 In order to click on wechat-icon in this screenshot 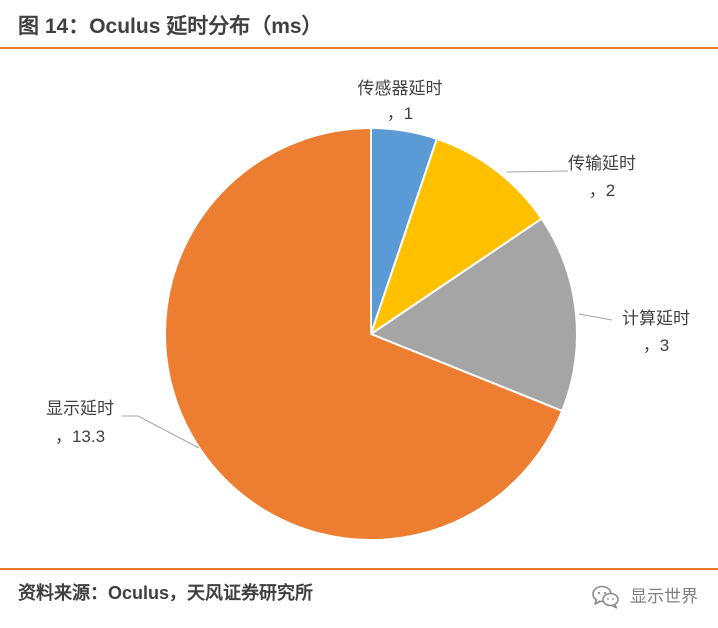, I will do `click(606, 597)`.